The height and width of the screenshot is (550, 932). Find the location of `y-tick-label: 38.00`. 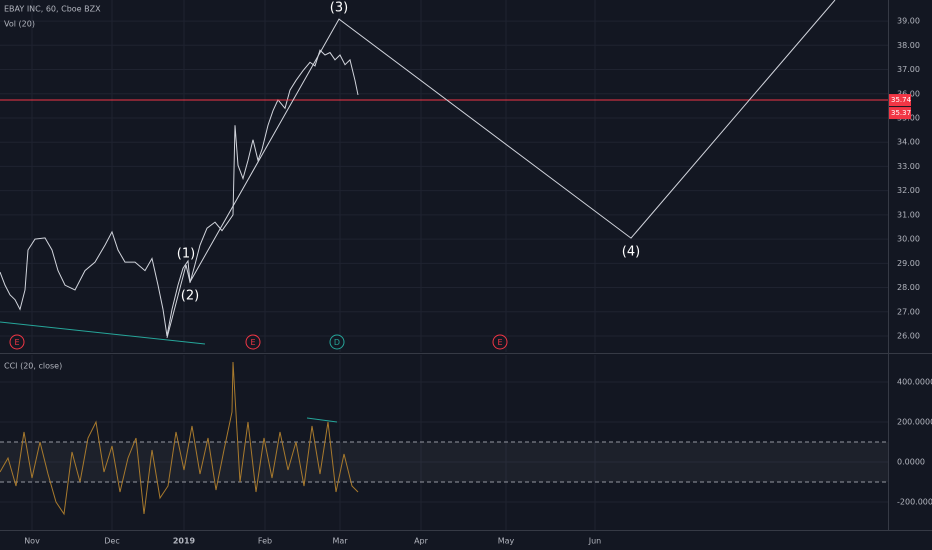

y-tick-label: 38.00 is located at coordinates (908, 45).